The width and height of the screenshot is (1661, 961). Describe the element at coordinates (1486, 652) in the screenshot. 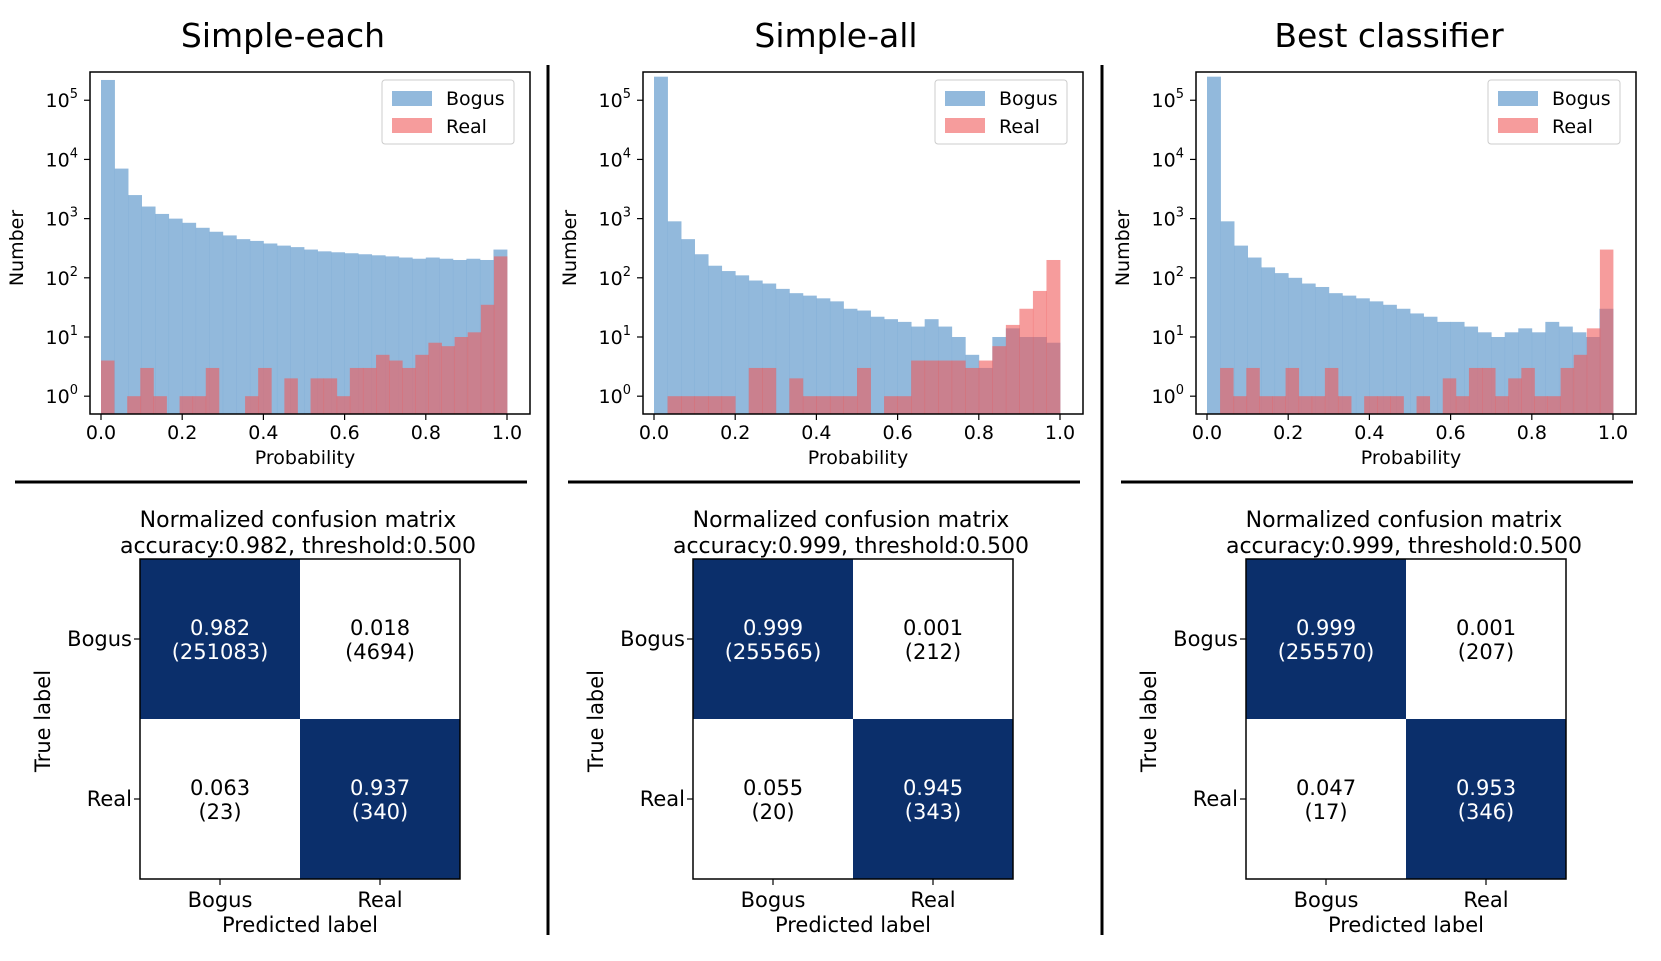

I see `matrix-cell-count: (207)` at that location.